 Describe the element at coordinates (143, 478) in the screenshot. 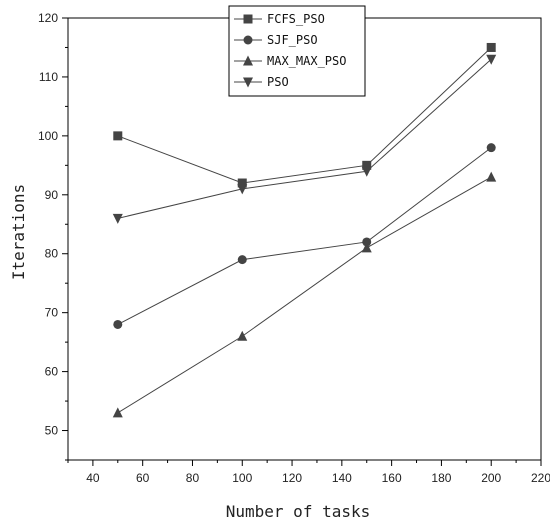

I see `x-tick-label: 60` at that location.